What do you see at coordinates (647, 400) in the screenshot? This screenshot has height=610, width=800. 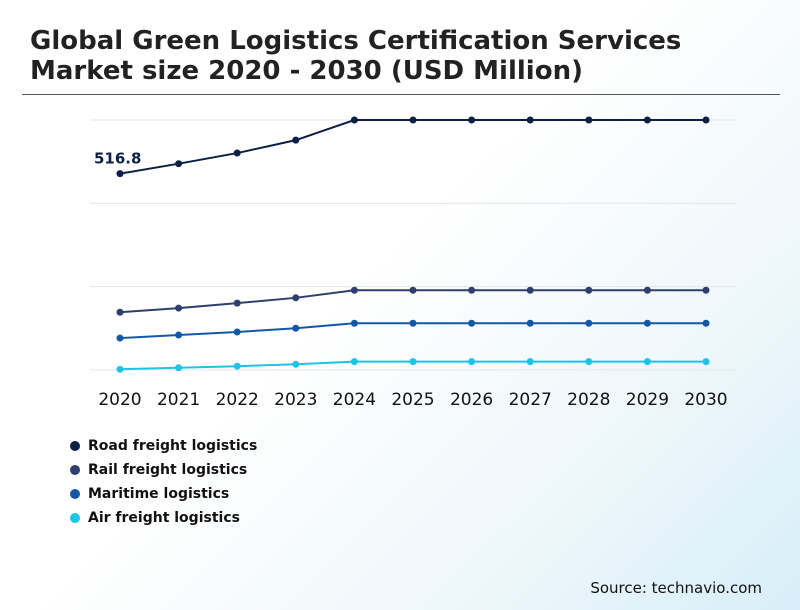 I see `x-tick-label: 2029` at bounding box center [647, 400].